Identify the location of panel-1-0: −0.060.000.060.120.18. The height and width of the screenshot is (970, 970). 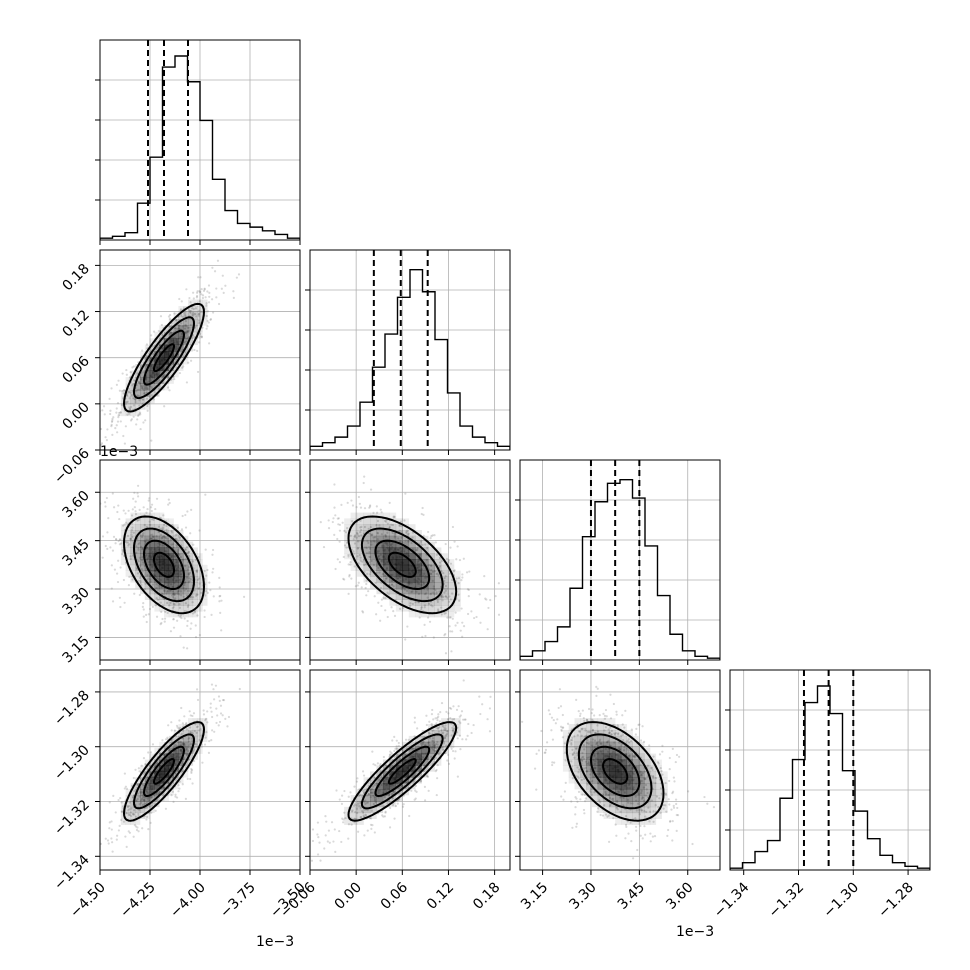
(176, 368).